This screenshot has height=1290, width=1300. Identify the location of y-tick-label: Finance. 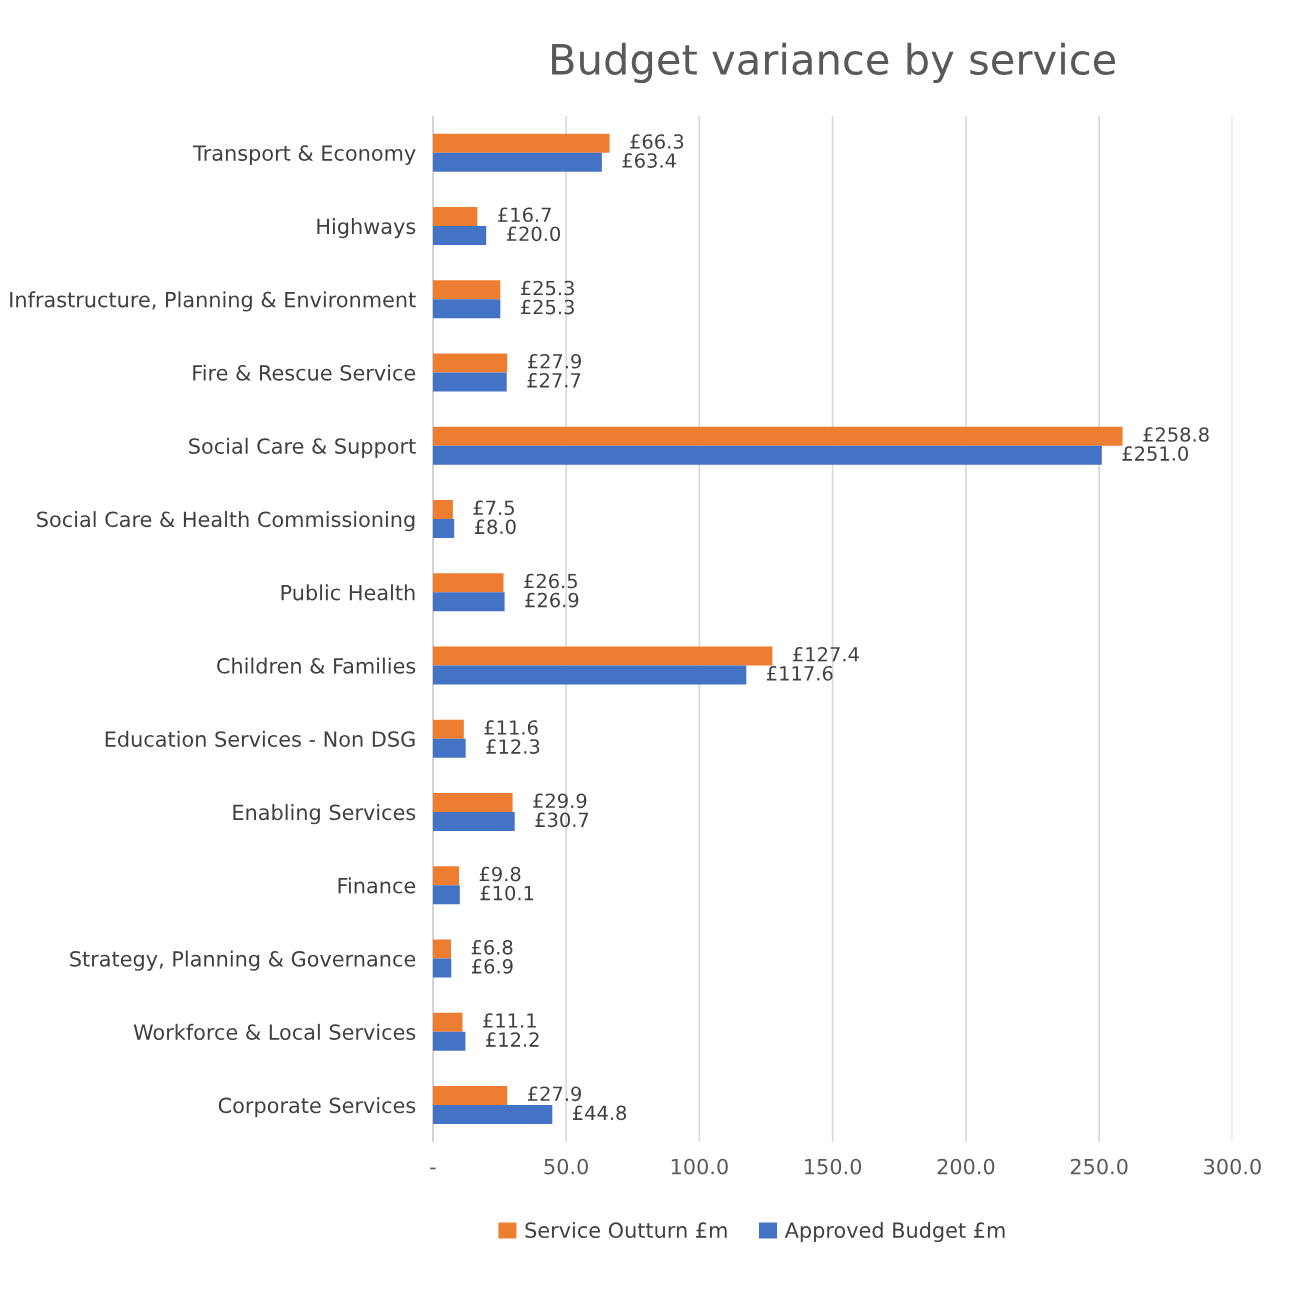
(377, 885).